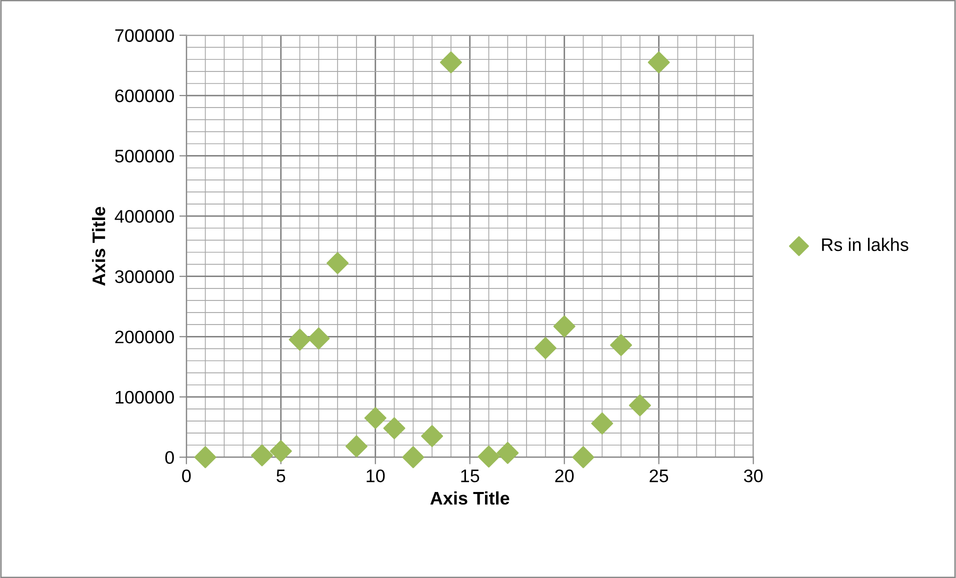 This screenshot has width=956, height=578. What do you see at coordinates (145, 397) in the screenshot?
I see `y-tick-label: 100000` at bounding box center [145, 397].